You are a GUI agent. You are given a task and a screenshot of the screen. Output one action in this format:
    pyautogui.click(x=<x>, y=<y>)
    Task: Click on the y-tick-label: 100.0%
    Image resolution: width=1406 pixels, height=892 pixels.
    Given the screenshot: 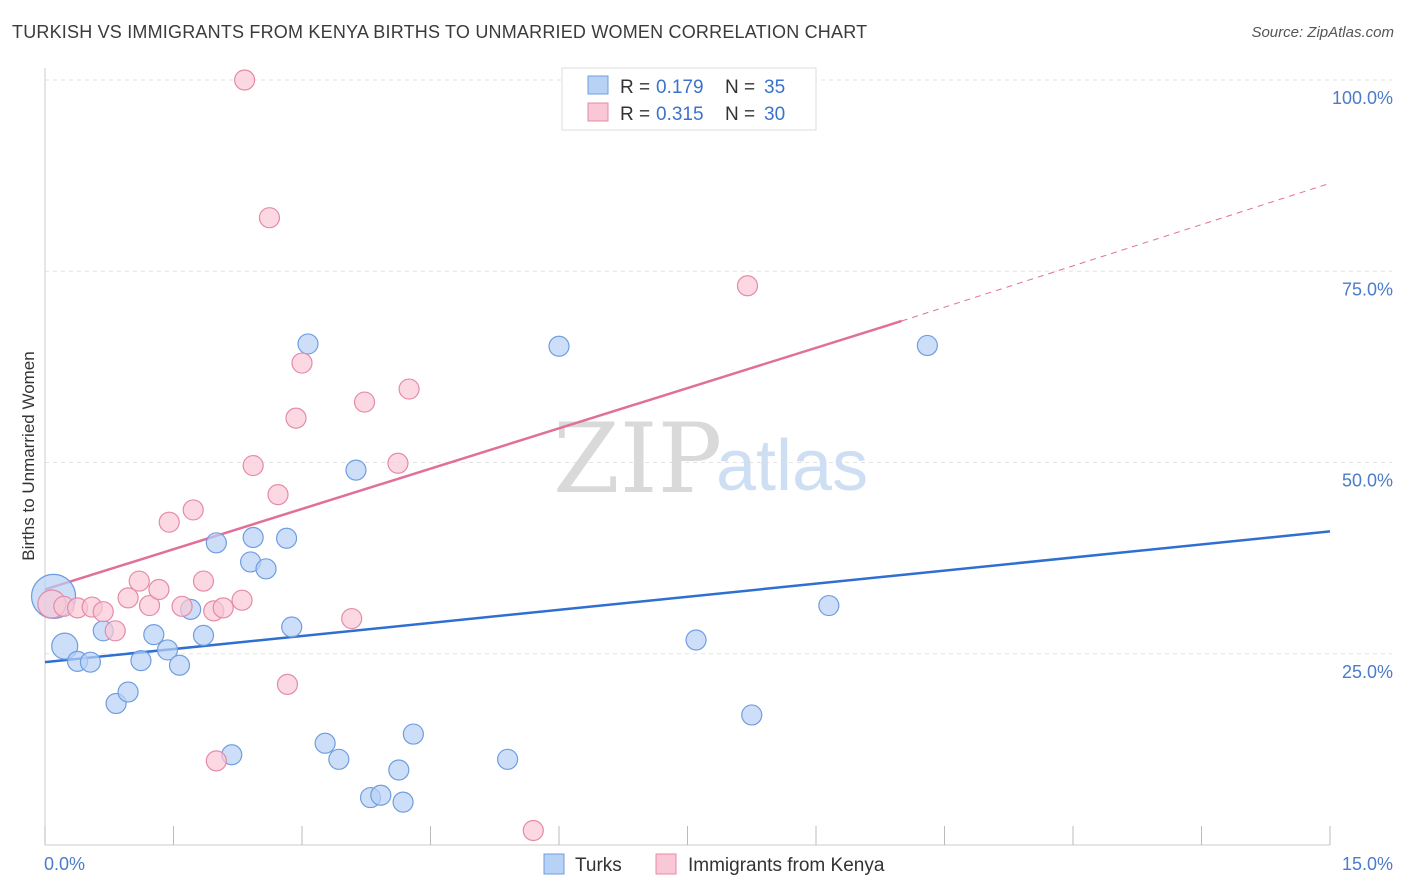 What is the action you would take?
    pyautogui.click(x=1362, y=98)
    